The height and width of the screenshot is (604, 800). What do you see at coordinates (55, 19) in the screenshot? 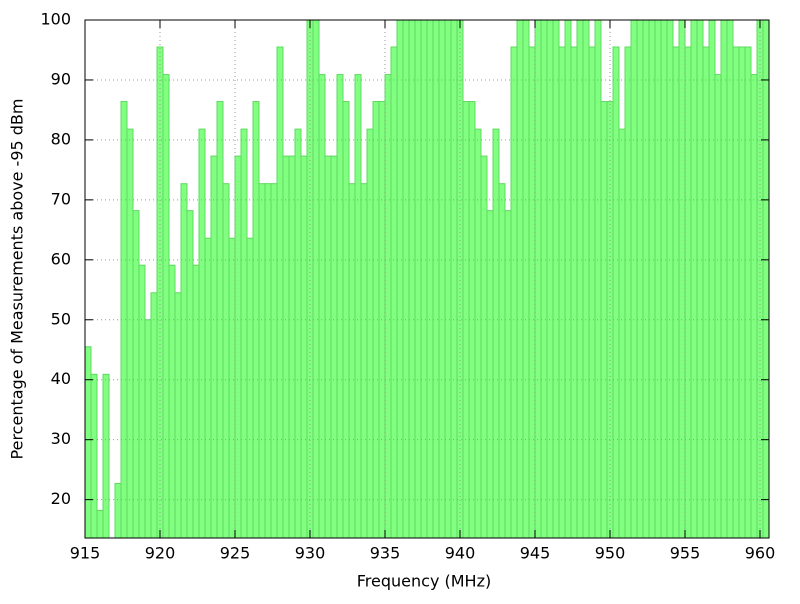
I see `y-tick-label: 100` at bounding box center [55, 19].